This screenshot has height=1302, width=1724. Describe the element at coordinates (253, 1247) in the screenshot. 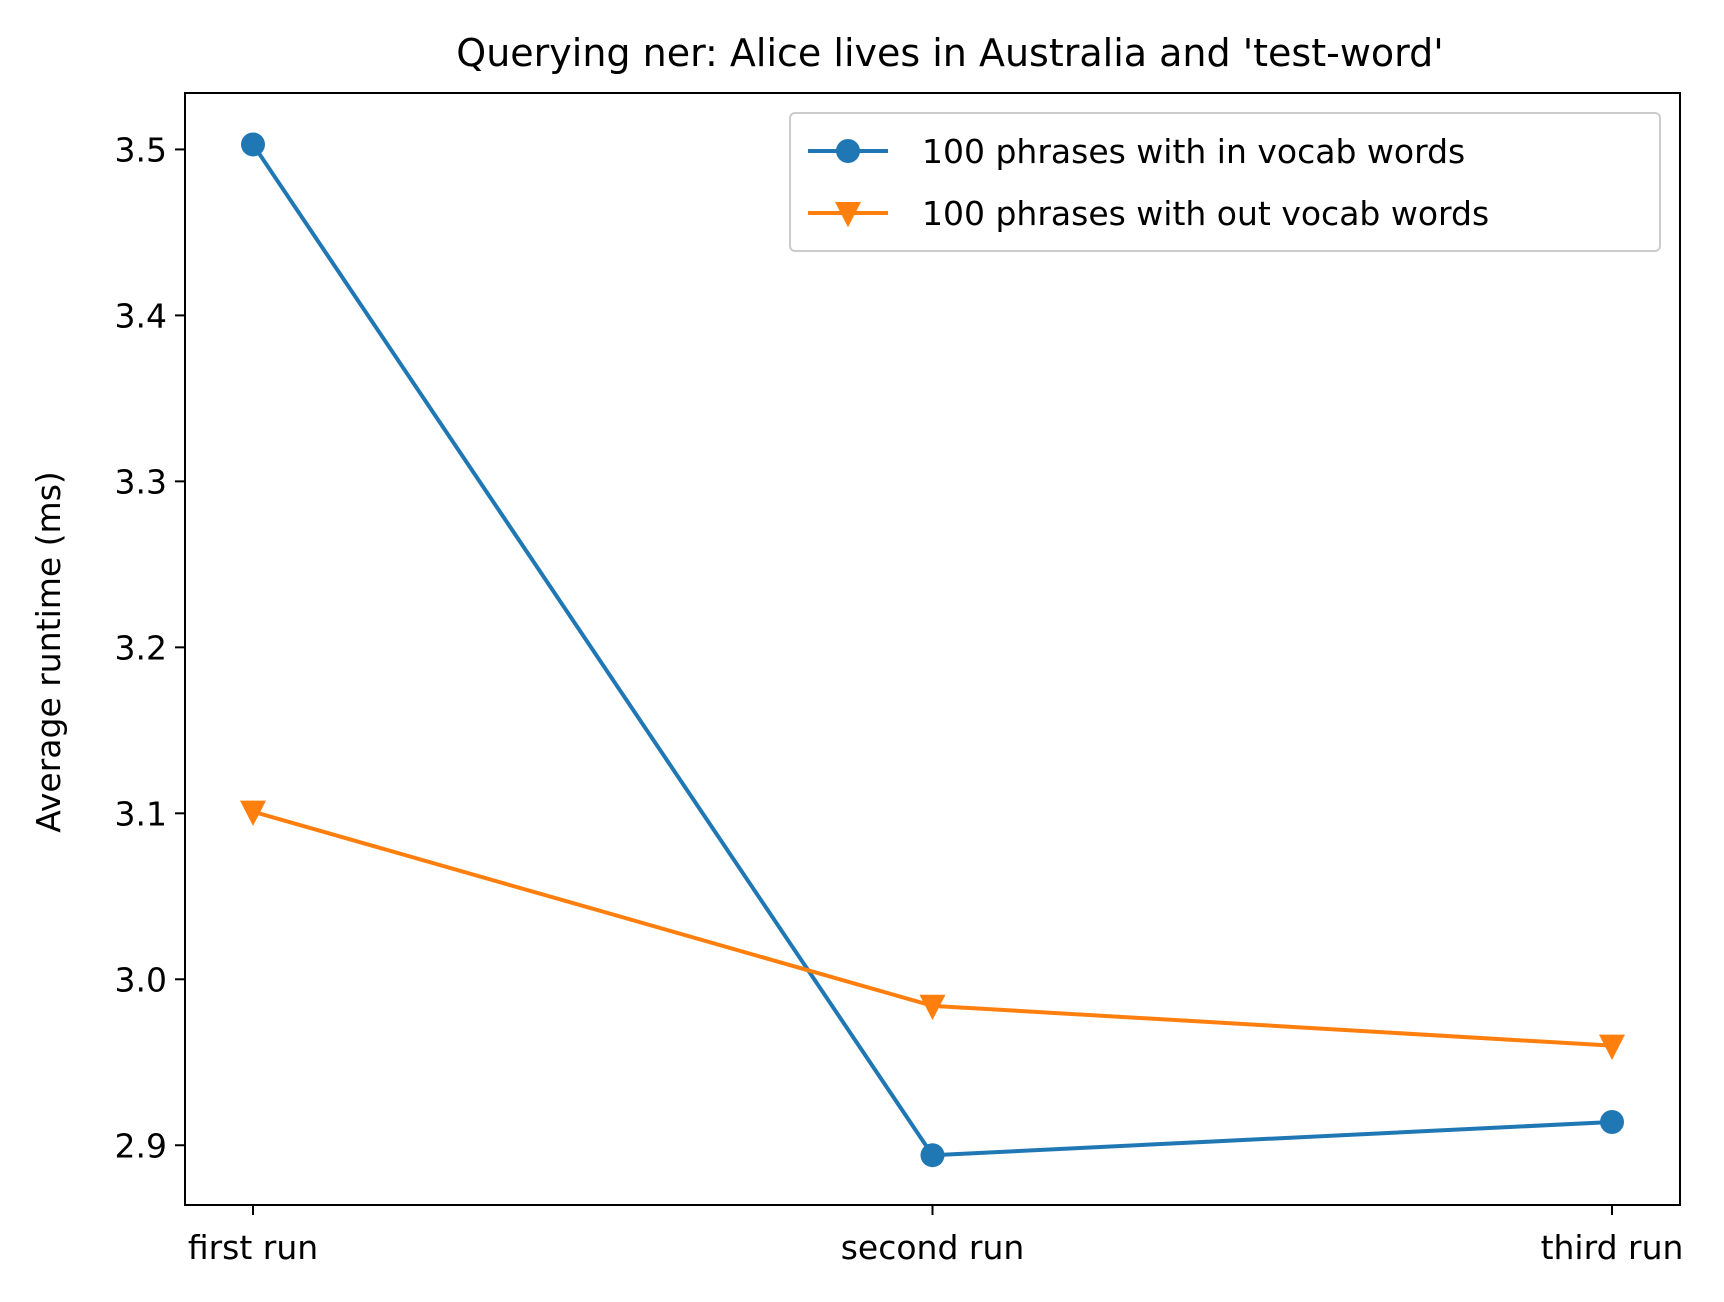

I see `x-tick-label: first run` at that location.